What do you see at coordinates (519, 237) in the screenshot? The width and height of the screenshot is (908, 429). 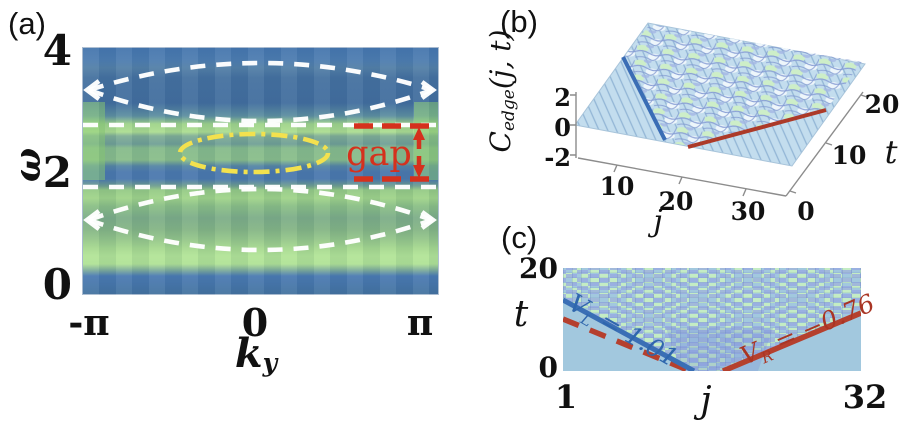 I see `panel-c-label: (c)` at bounding box center [519, 237].